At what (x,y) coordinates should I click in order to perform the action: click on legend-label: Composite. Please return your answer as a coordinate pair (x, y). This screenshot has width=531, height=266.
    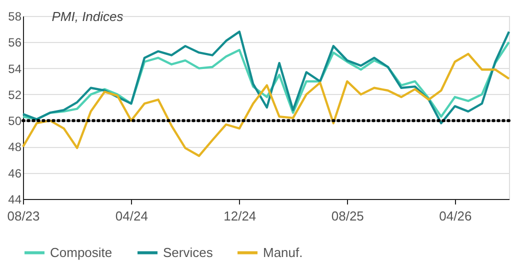
    Looking at the image, I should click on (81, 252).